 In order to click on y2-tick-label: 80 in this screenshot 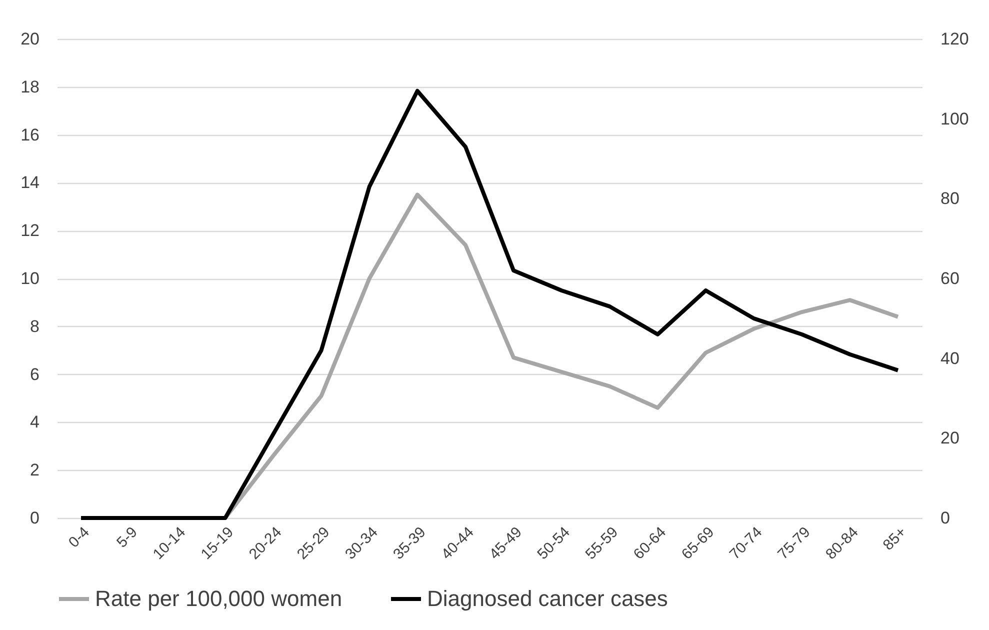, I will do `click(950, 198)`.